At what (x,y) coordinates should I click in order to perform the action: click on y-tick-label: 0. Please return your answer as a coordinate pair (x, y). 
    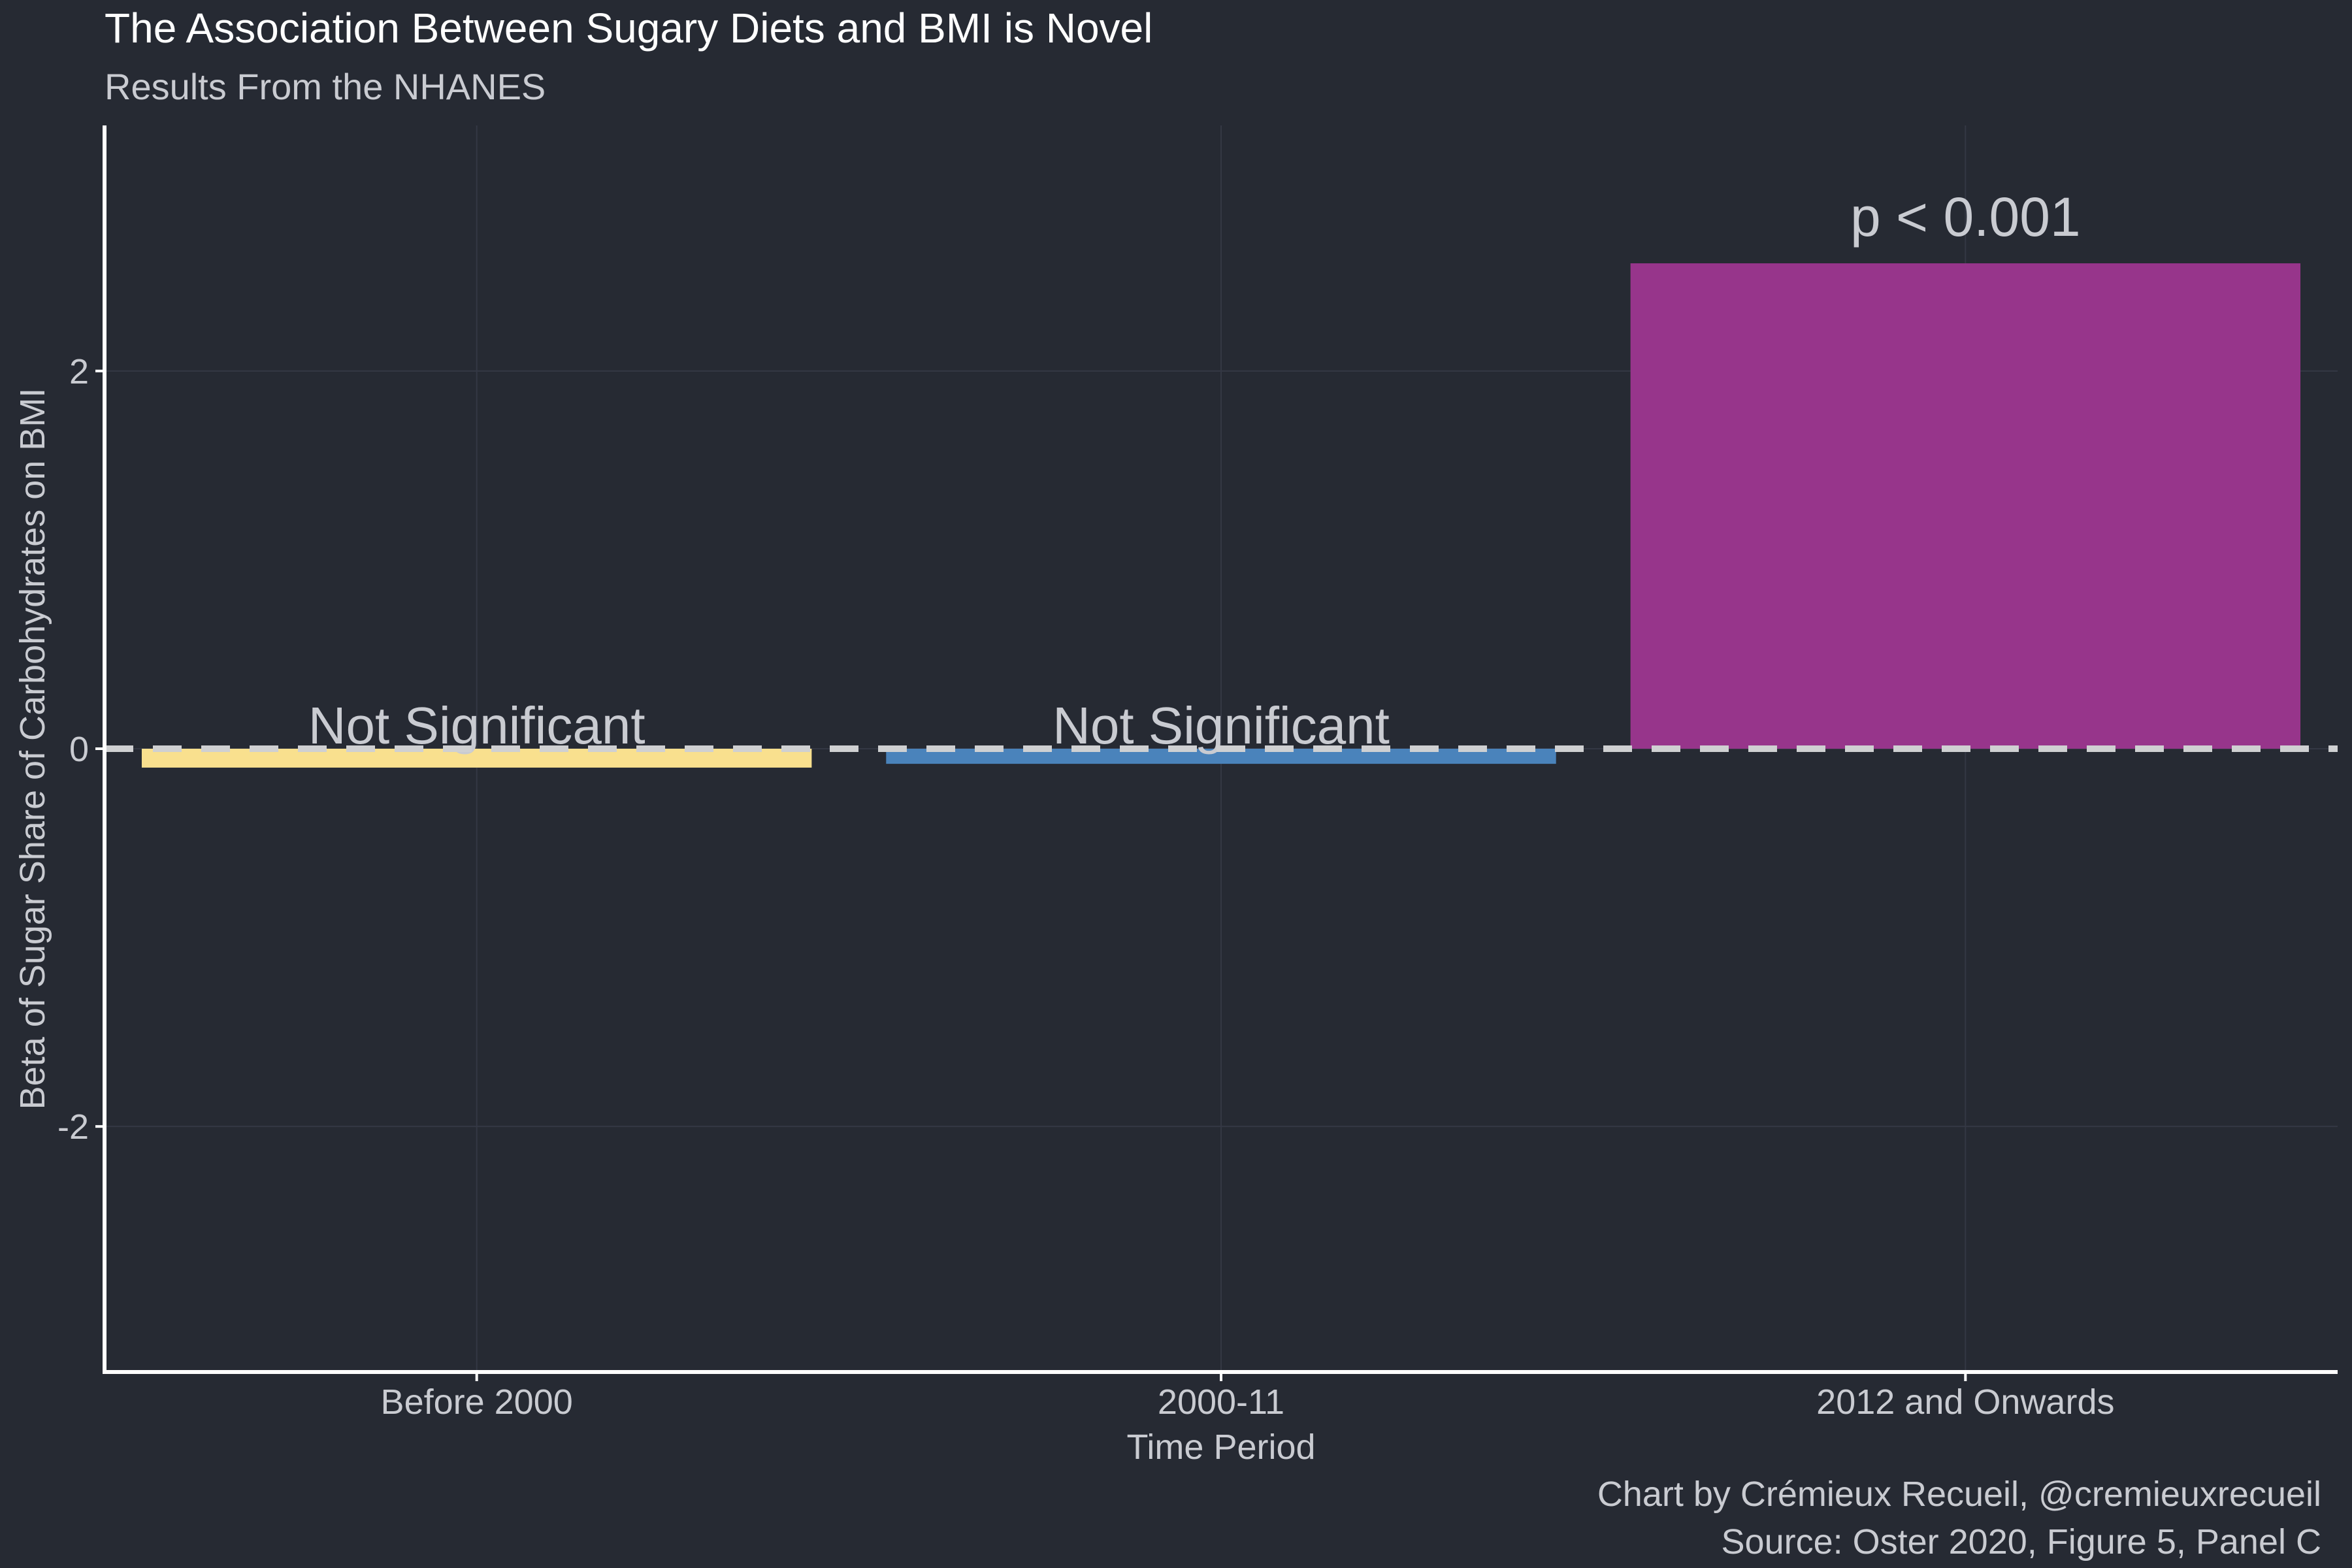
    Looking at the image, I should click on (79, 749).